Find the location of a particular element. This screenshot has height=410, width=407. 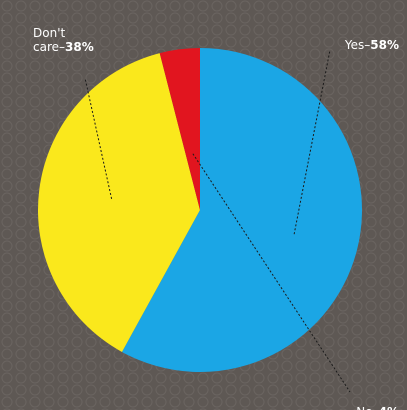

leader-line-dont-care is located at coordinates (98, 138).